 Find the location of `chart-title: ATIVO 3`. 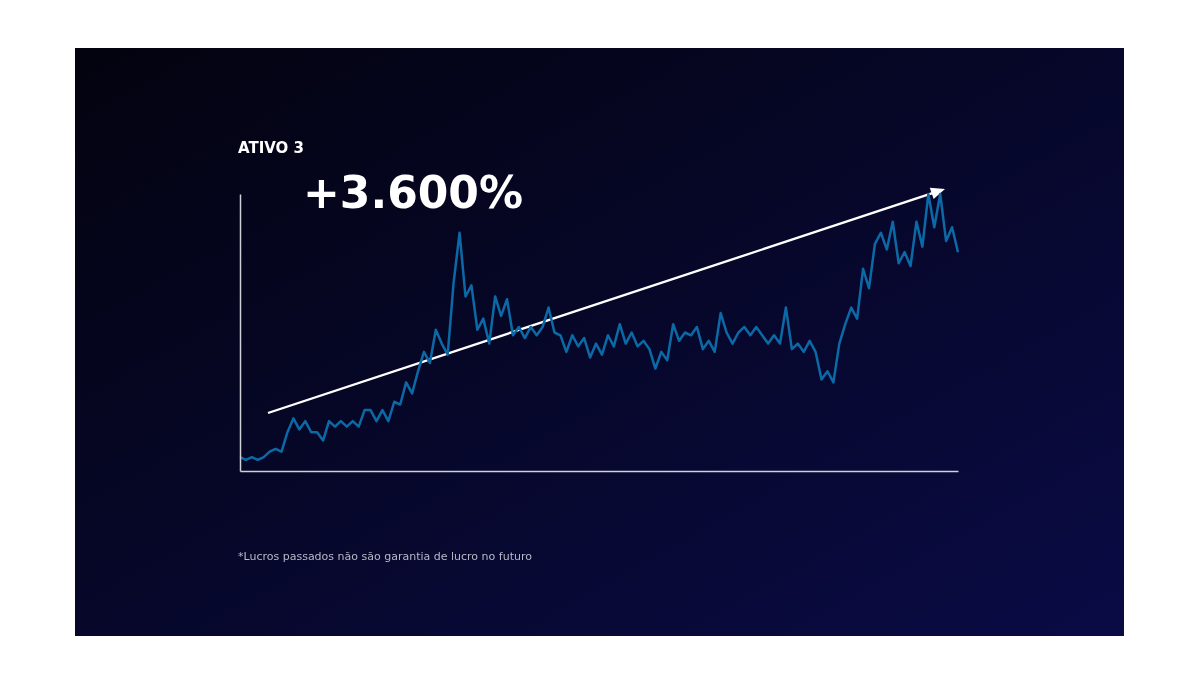

chart-title: ATIVO 3 is located at coordinates (271, 148).